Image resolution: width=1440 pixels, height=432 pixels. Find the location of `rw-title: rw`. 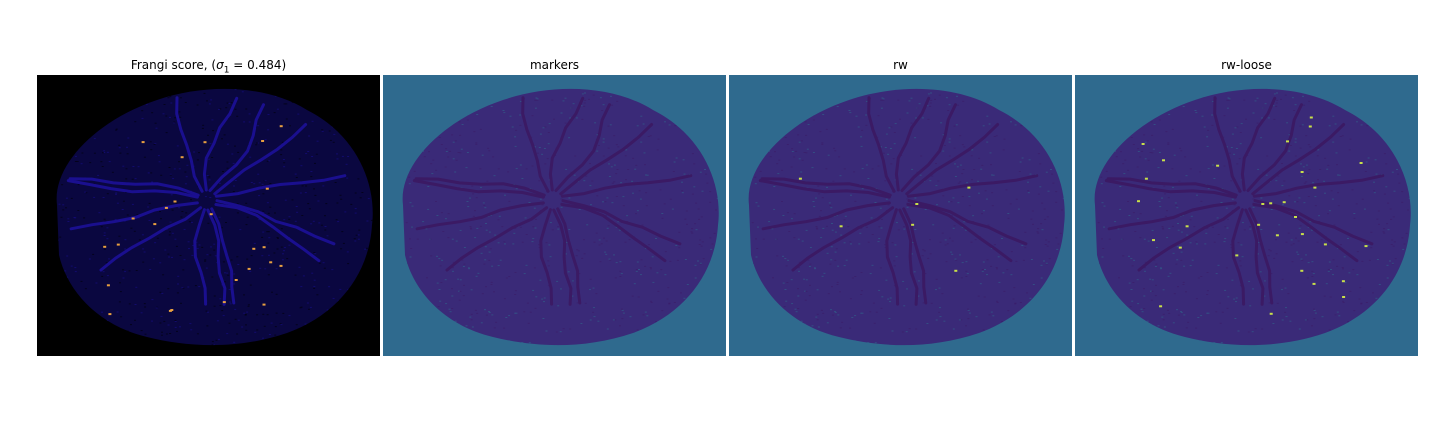

rw-title: rw is located at coordinates (900, 65).